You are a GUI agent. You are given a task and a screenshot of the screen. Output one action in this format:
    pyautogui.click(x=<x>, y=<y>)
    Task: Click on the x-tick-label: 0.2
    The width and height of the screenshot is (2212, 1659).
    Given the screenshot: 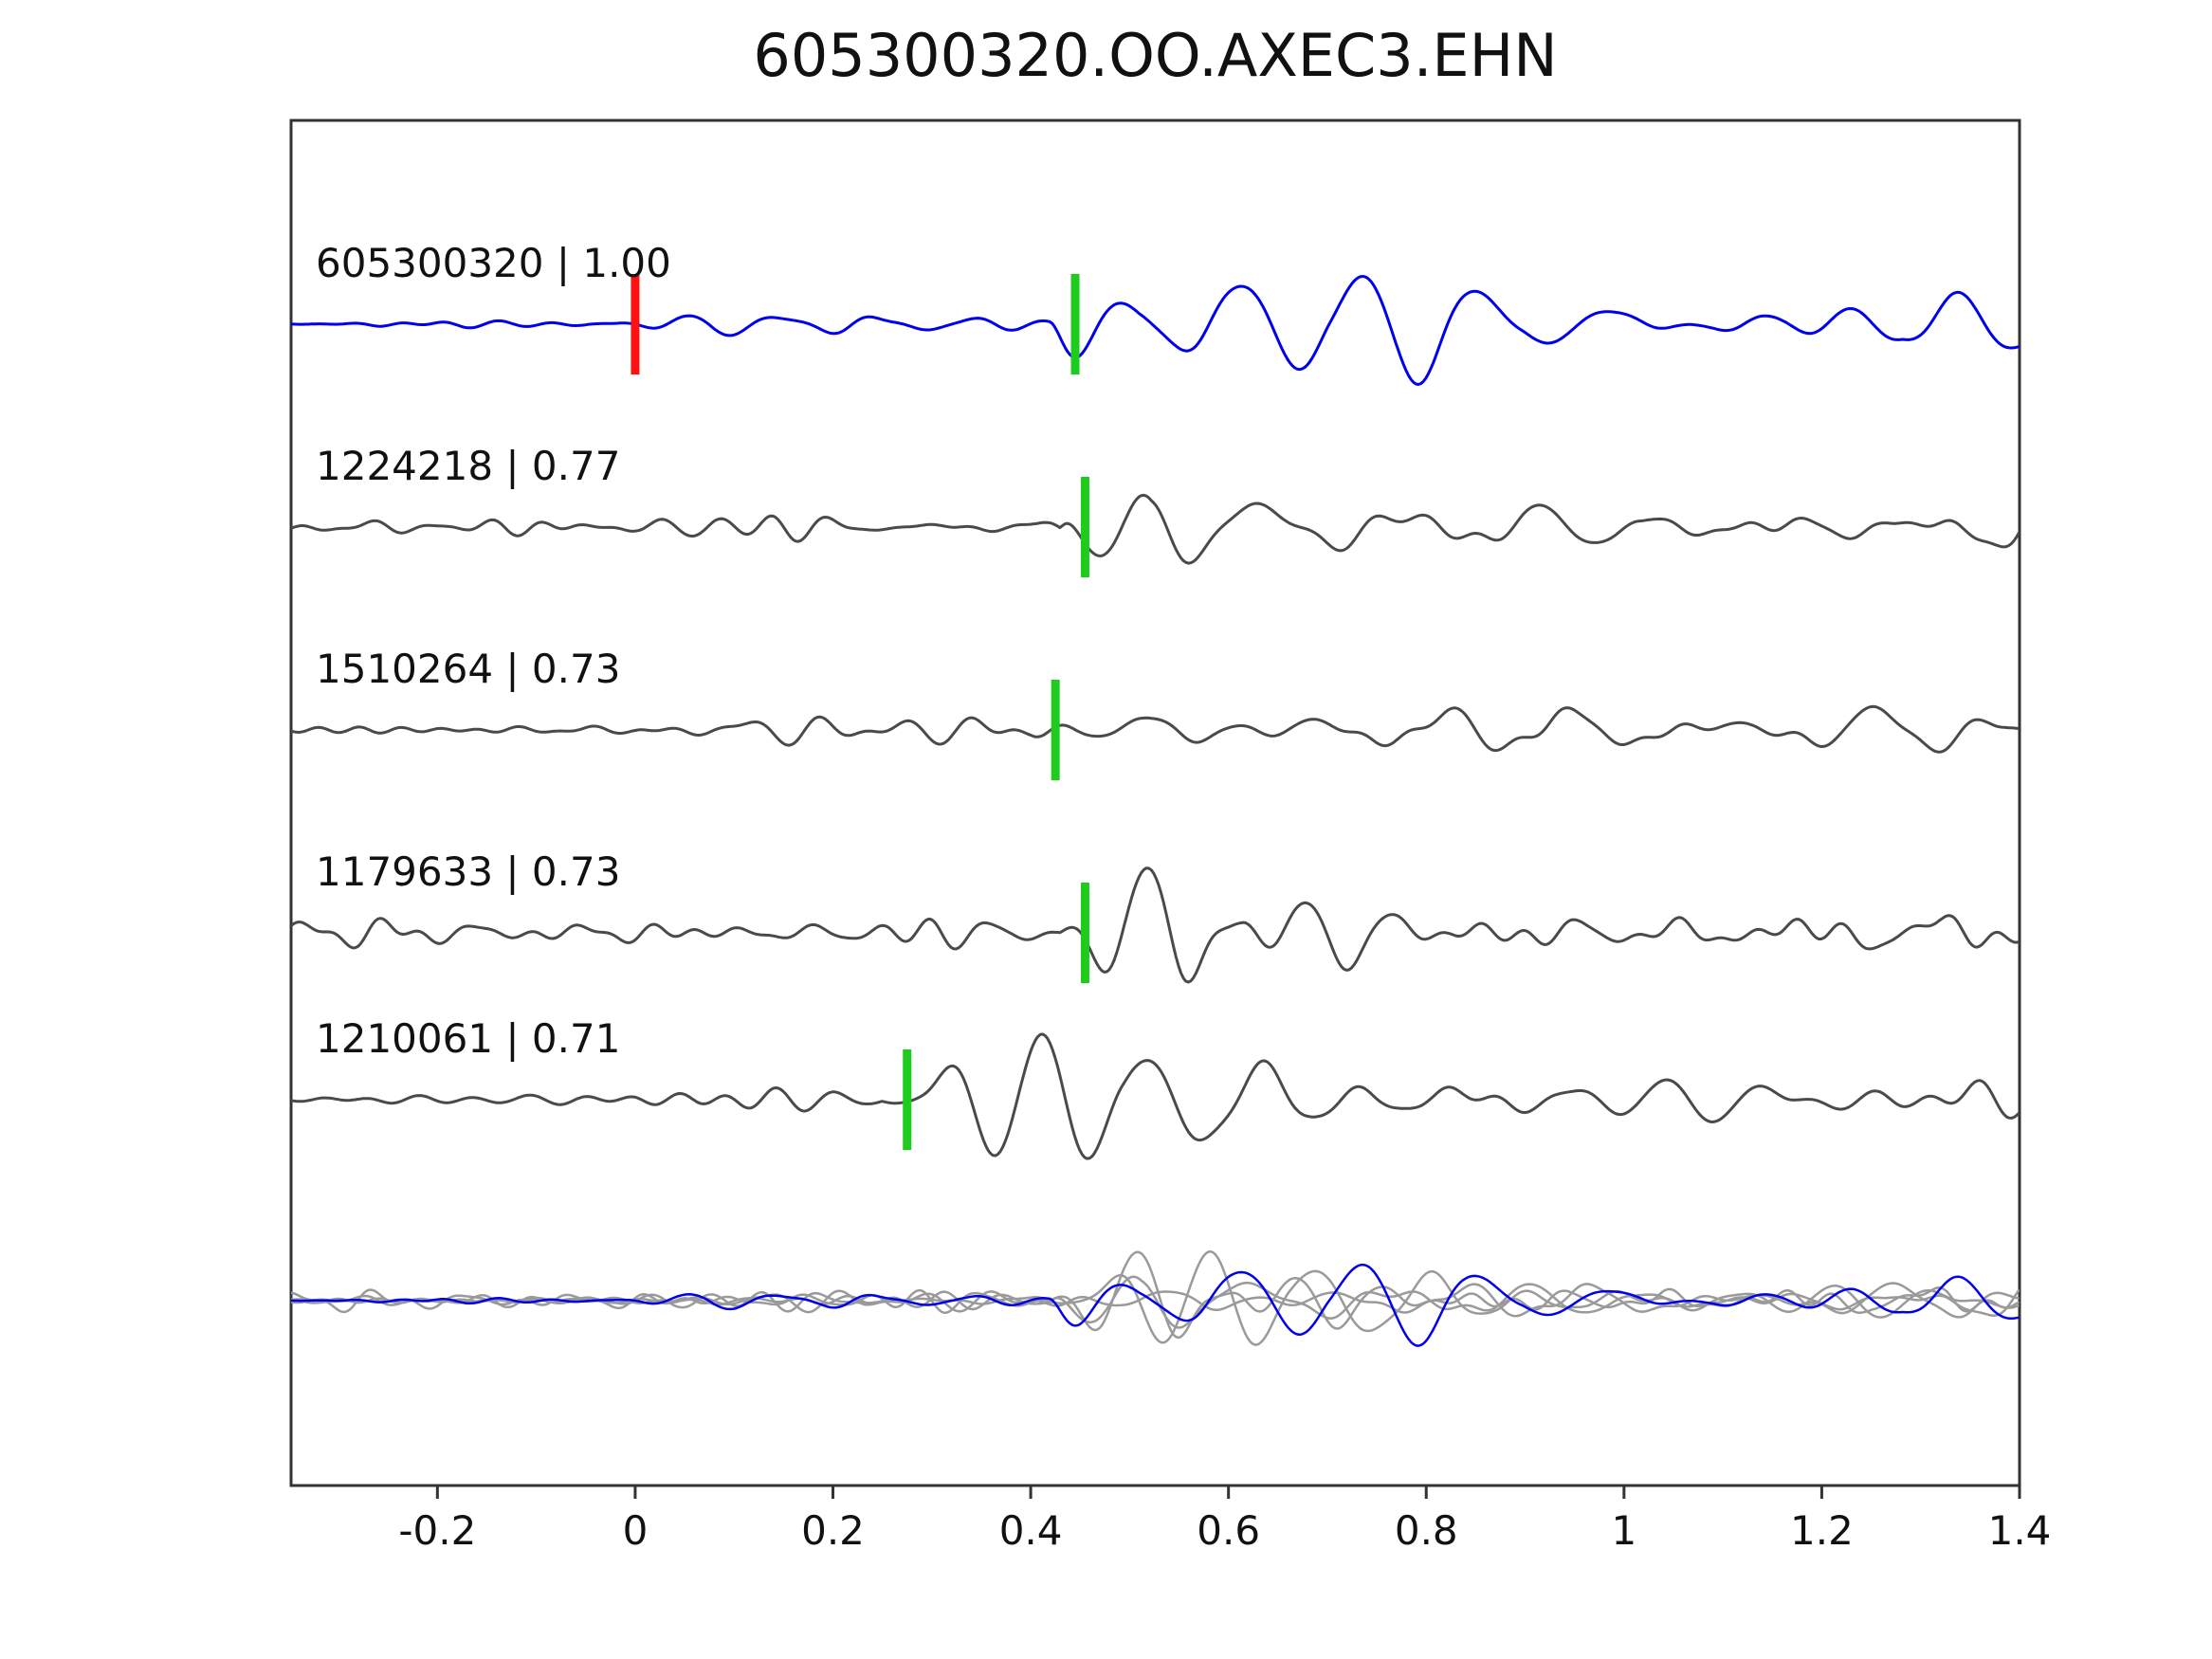 What is the action you would take?
    pyautogui.click(x=833, y=1530)
    